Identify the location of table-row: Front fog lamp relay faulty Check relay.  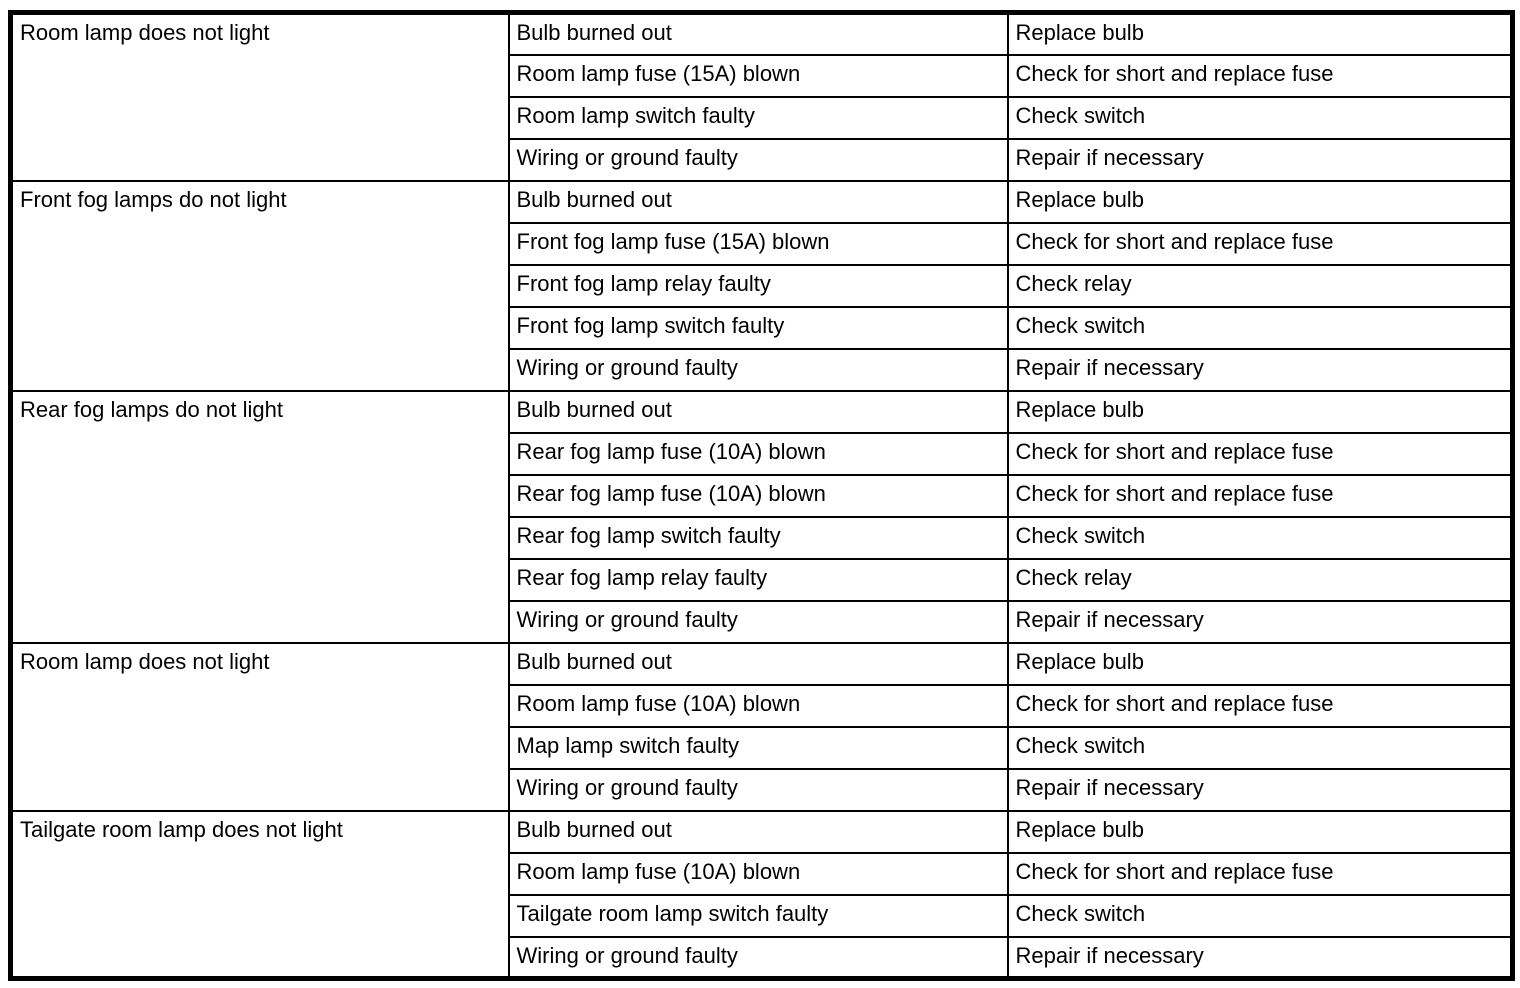
(762, 285).